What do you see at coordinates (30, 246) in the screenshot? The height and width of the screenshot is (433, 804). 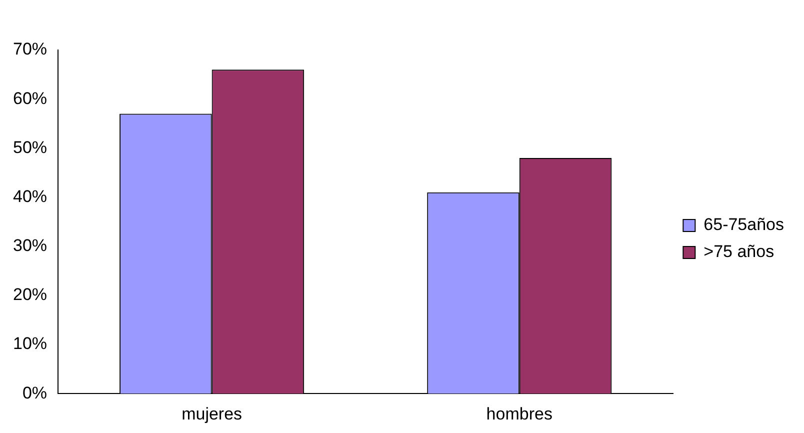 I see `y-tick-label: 30%` at bounding box center [30, 246].